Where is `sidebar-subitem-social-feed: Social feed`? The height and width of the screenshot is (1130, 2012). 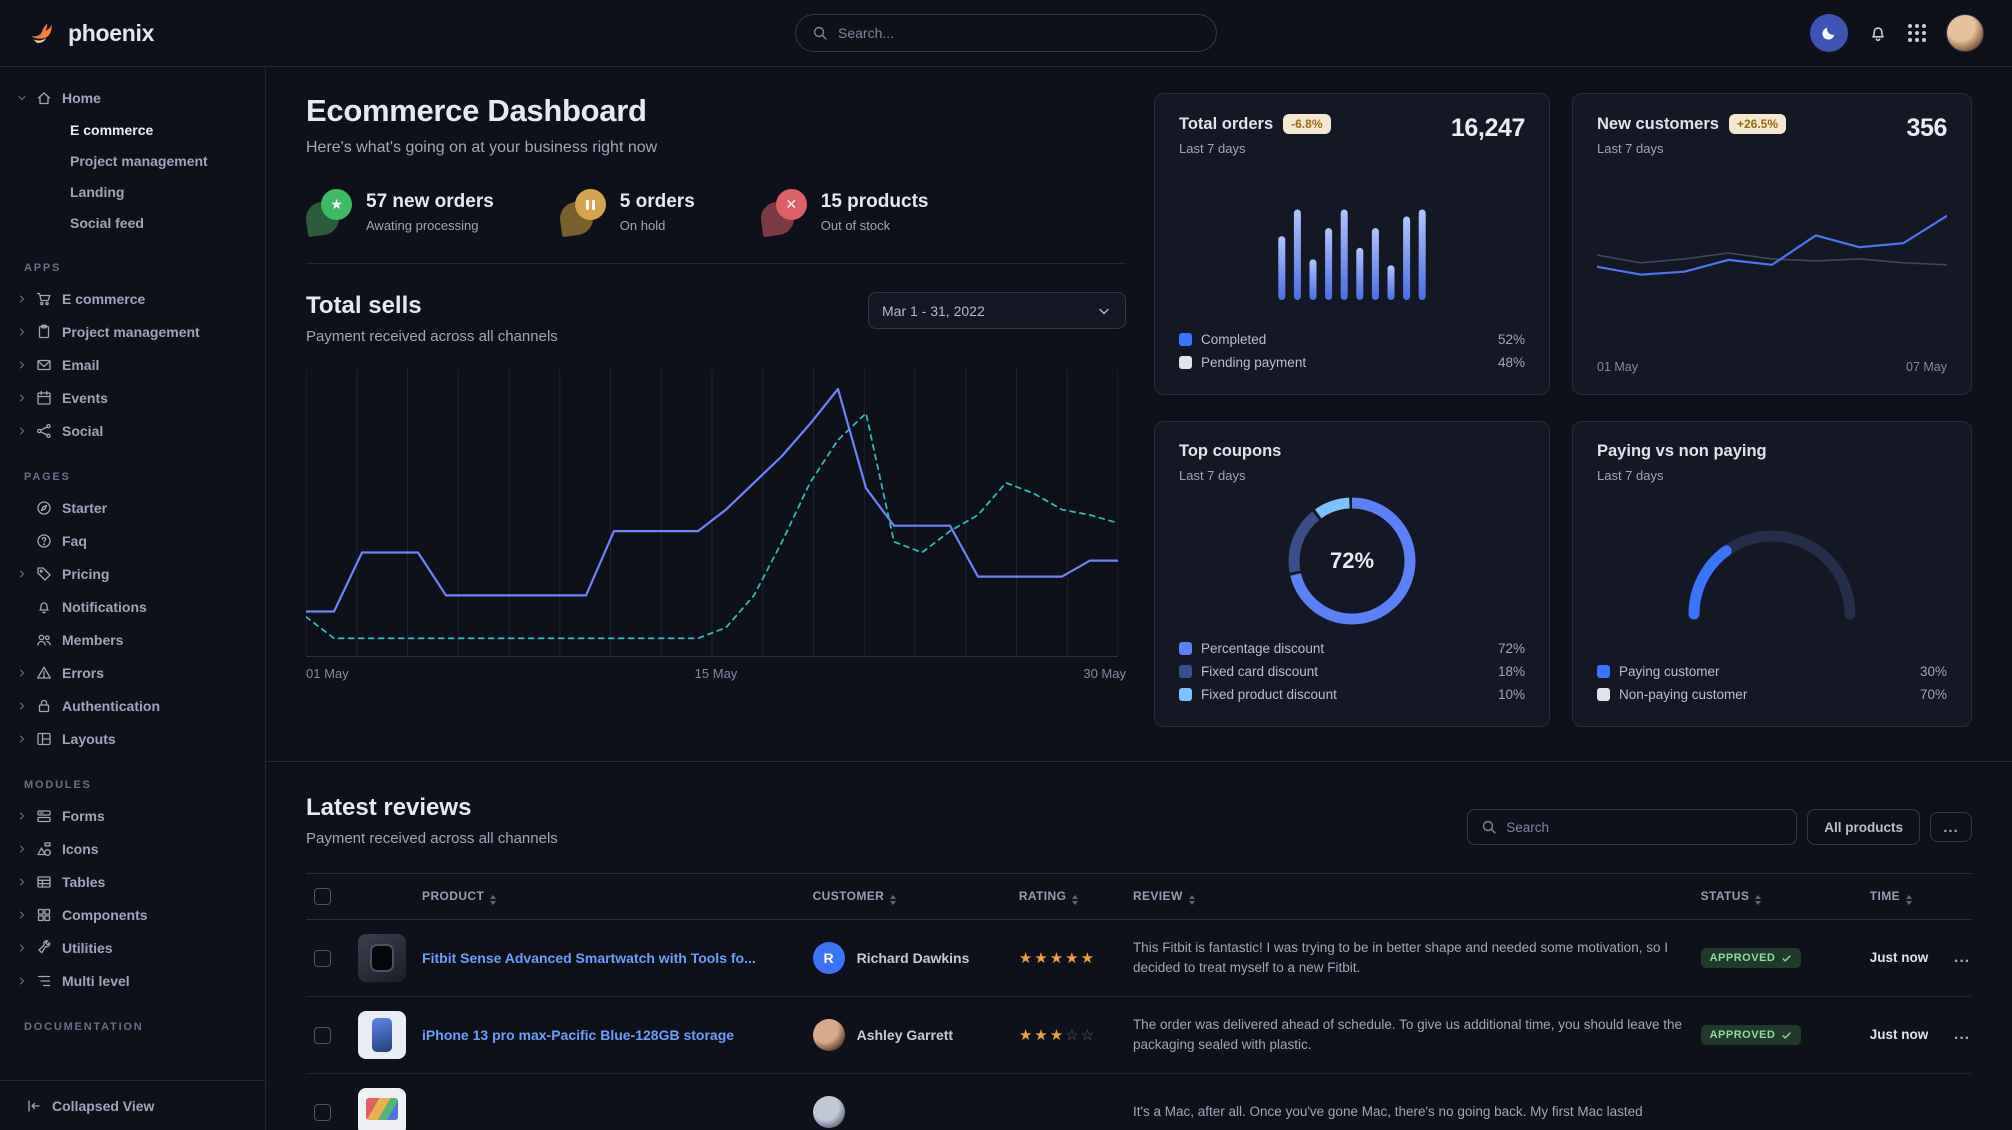 sidebar-subitem-social-feed: Social feed is located at coordinates (107, 222).